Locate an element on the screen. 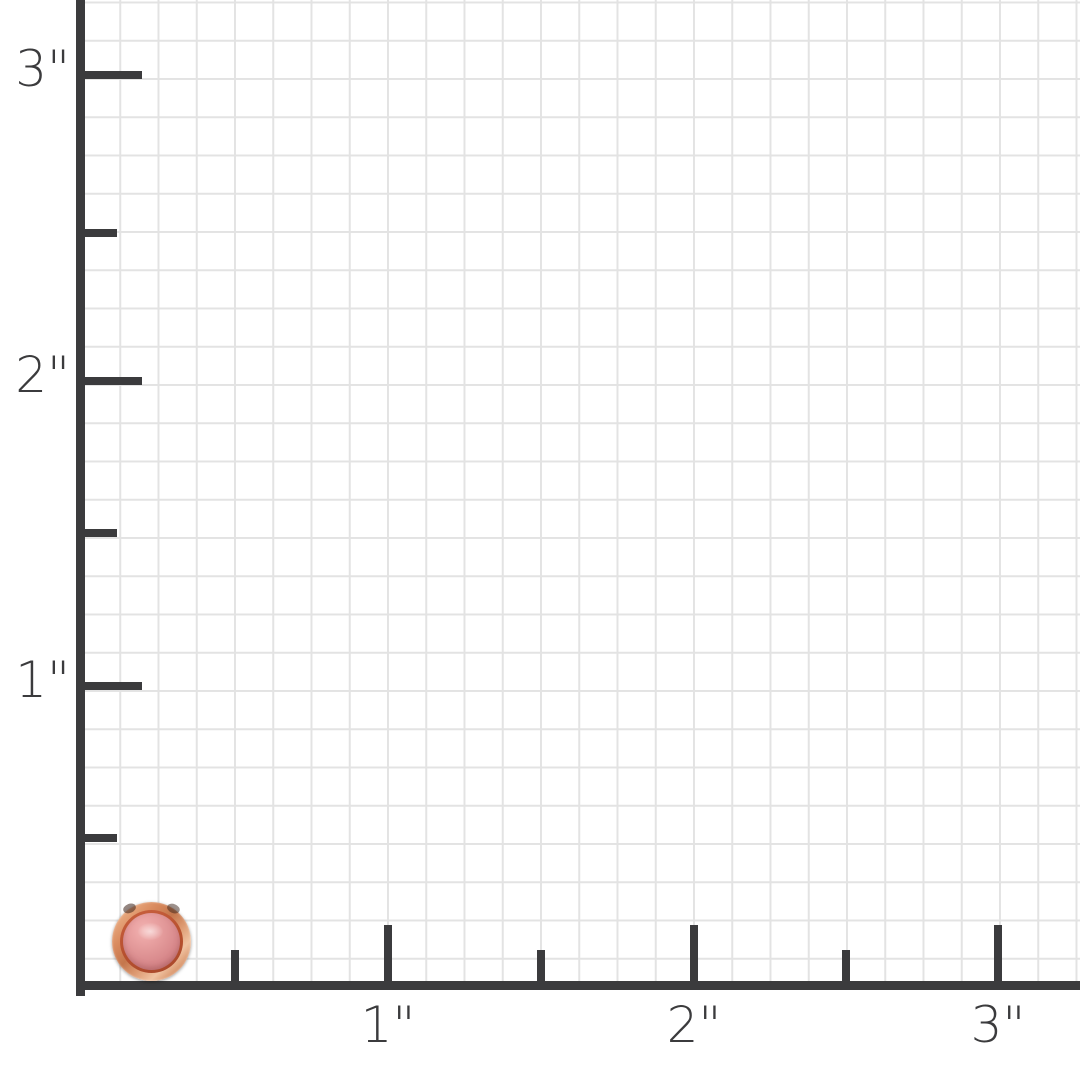 The image size is (1080, 1080). vertical-ruler-axis is located at coordinates (80, 498).